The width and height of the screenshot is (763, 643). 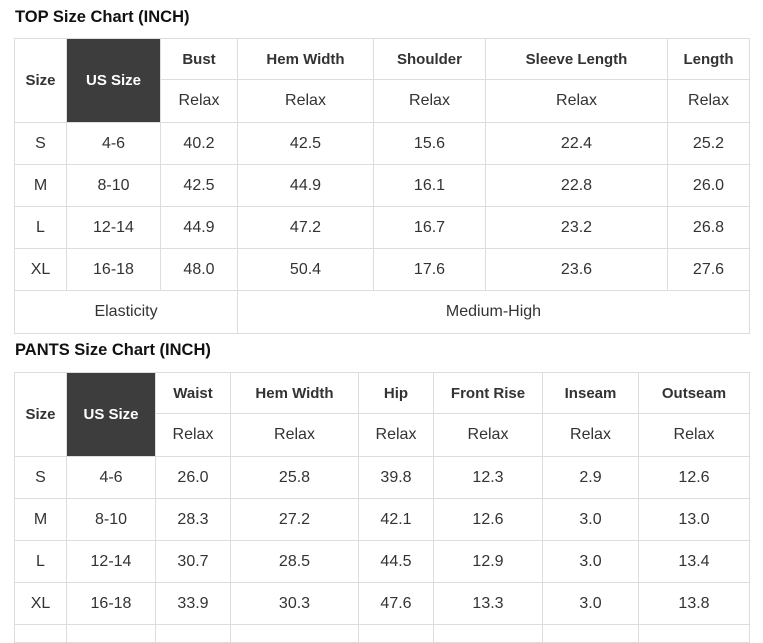 I want to click on value-cell: 50.4, so click(x=305, y=269).